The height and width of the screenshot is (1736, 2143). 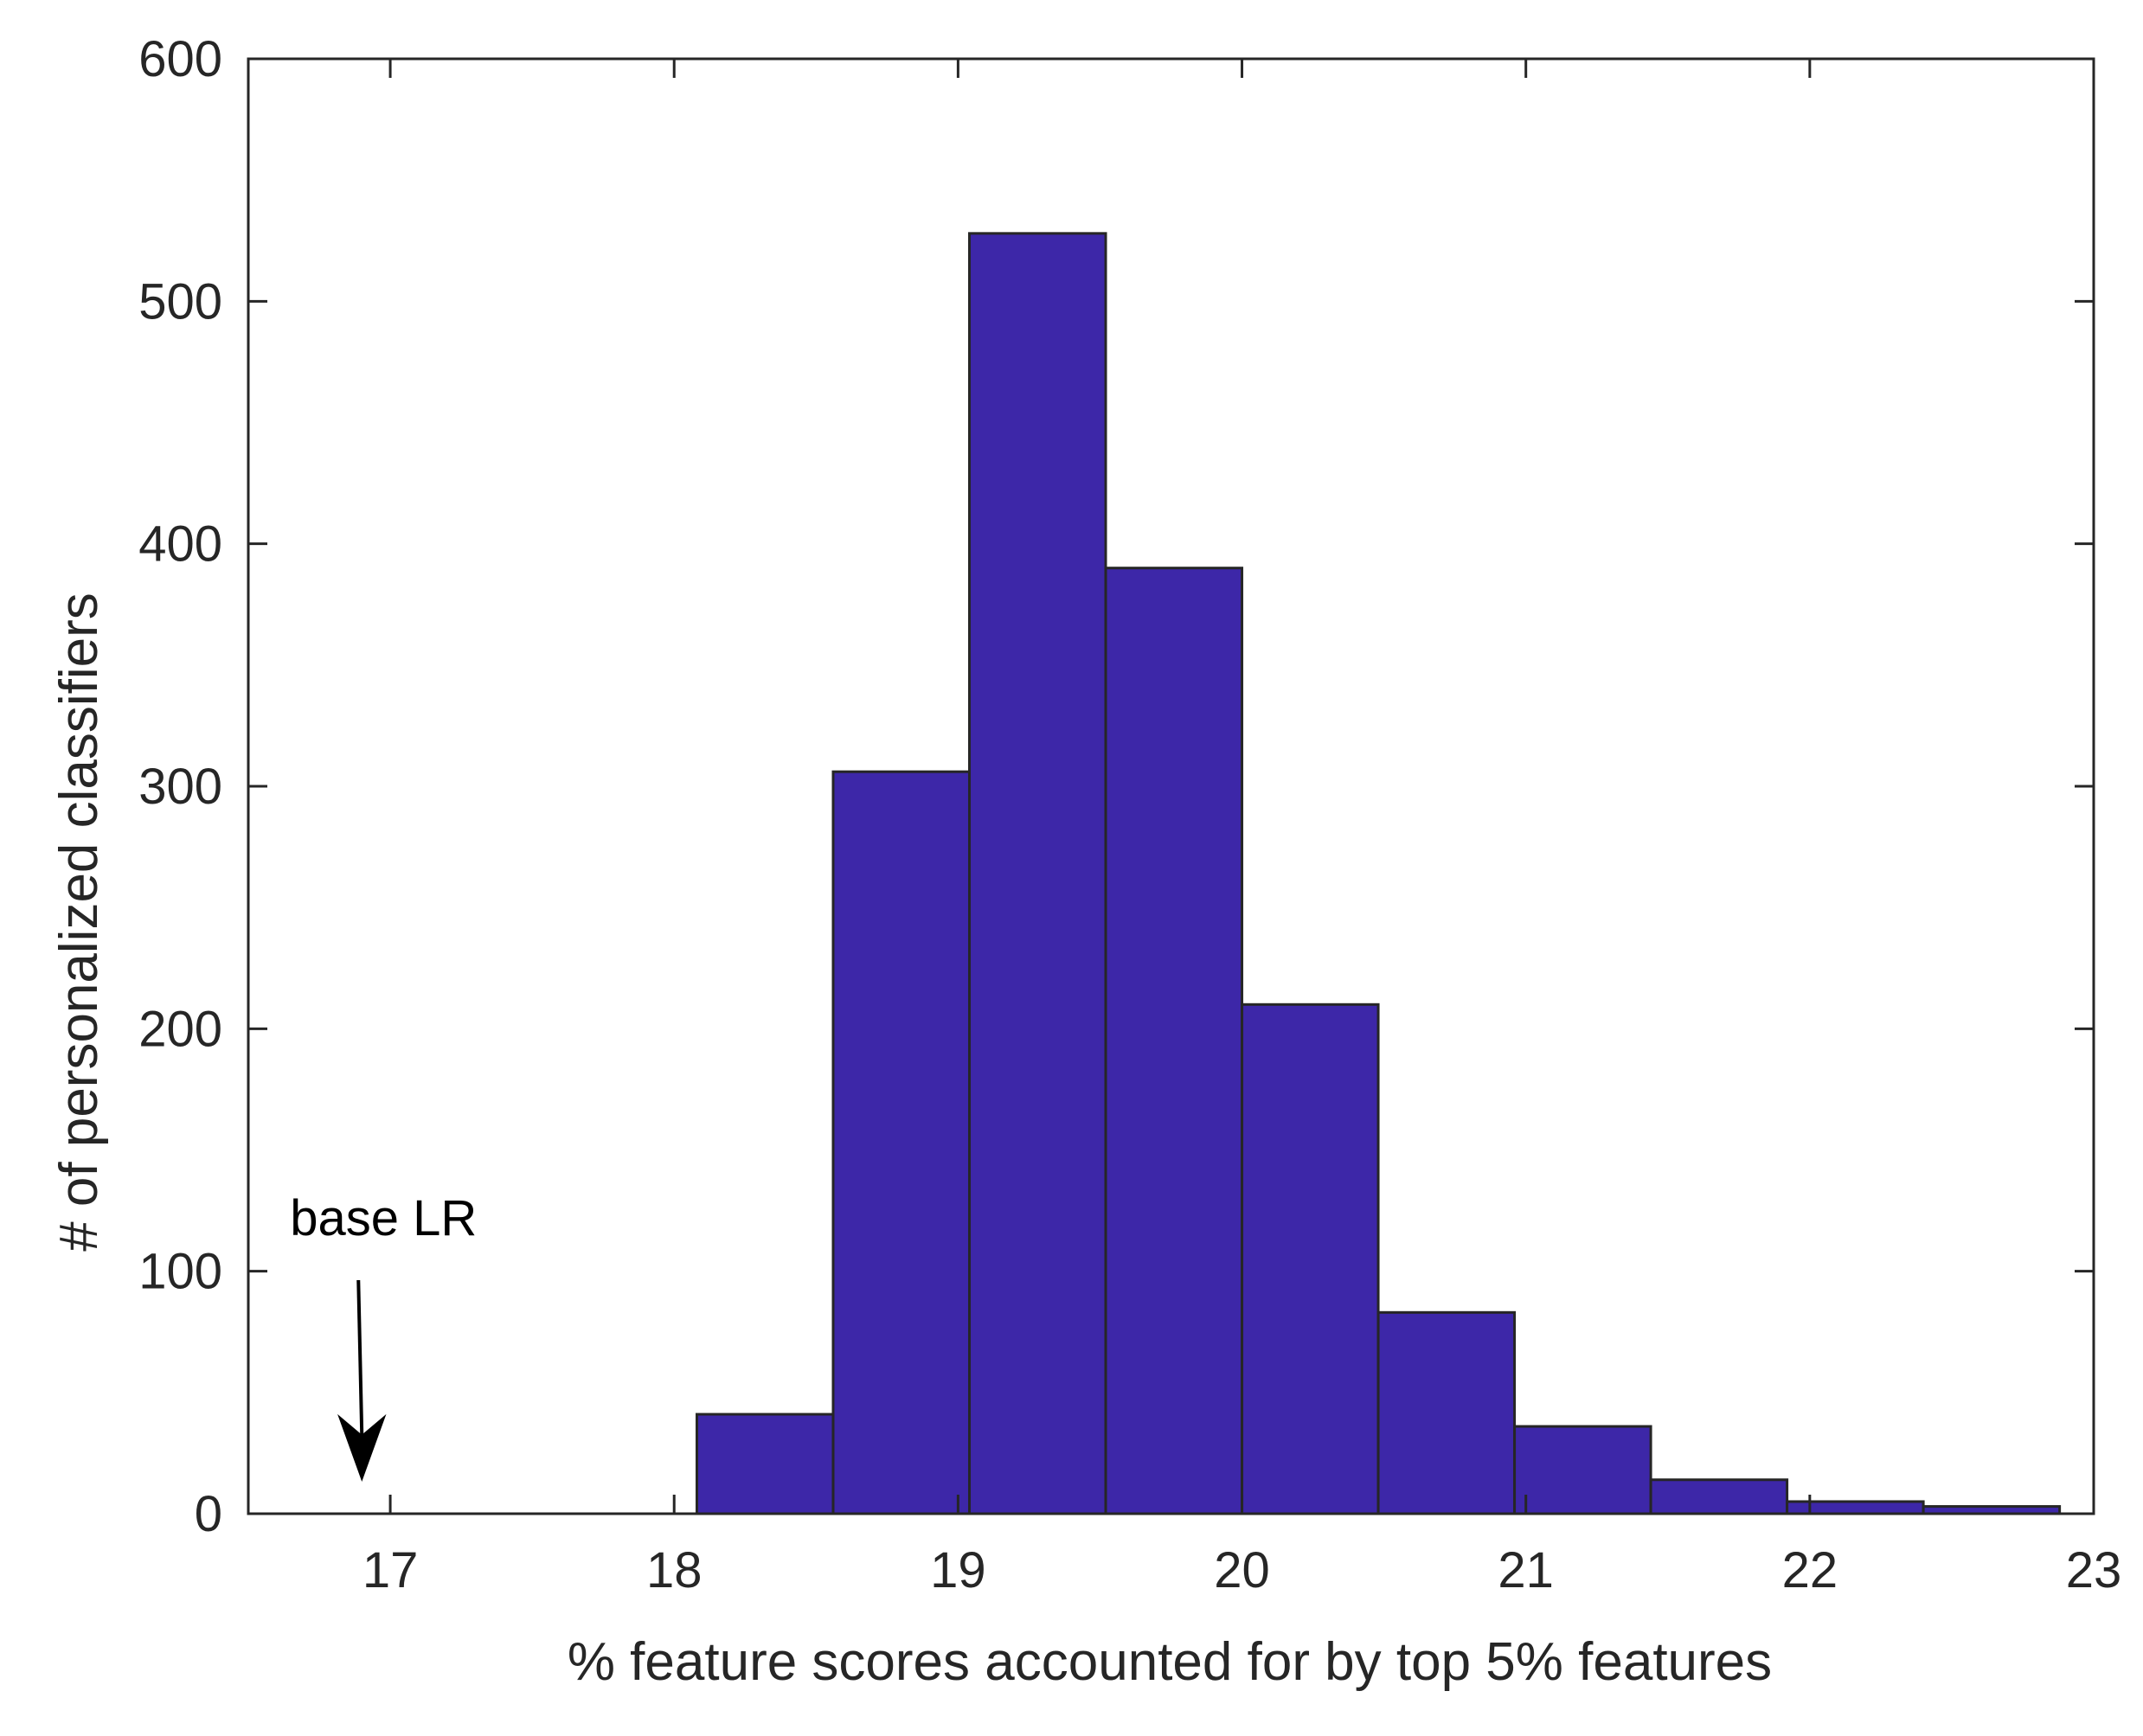 What do you see at coordinates (674, 1570) in the screenshot?
I see `x-tick-label: 18` at bounding box center [674, 1570].